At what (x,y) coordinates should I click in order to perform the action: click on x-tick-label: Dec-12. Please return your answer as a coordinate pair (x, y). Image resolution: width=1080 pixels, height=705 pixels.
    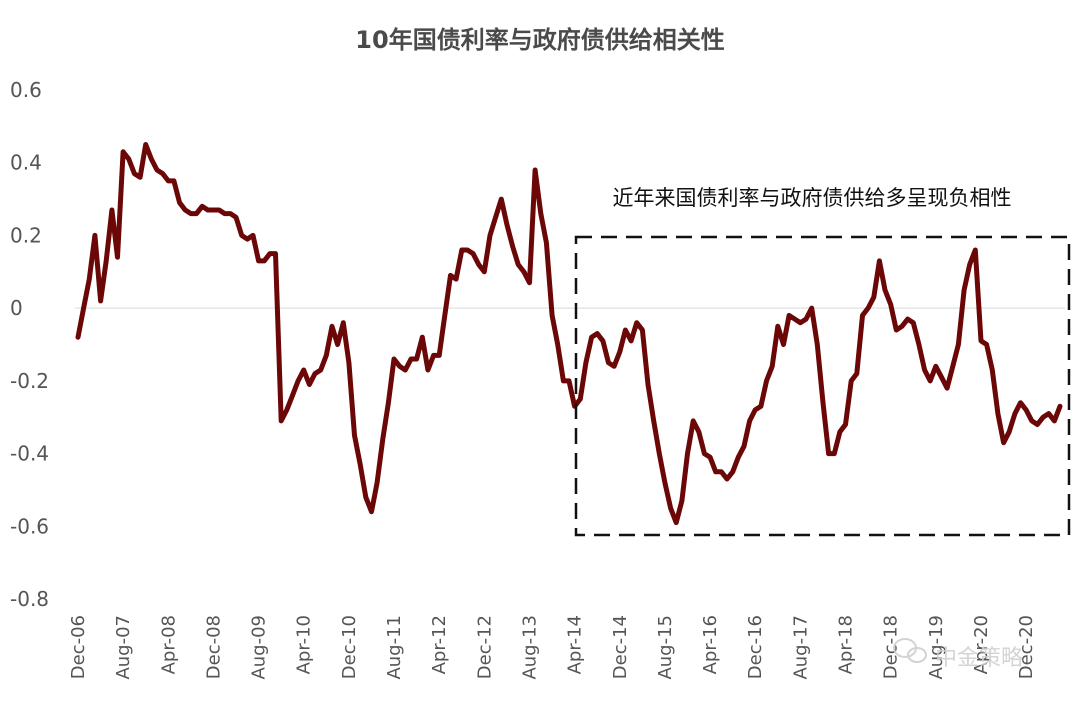
    Looking at the image, I should click on (484, 647).